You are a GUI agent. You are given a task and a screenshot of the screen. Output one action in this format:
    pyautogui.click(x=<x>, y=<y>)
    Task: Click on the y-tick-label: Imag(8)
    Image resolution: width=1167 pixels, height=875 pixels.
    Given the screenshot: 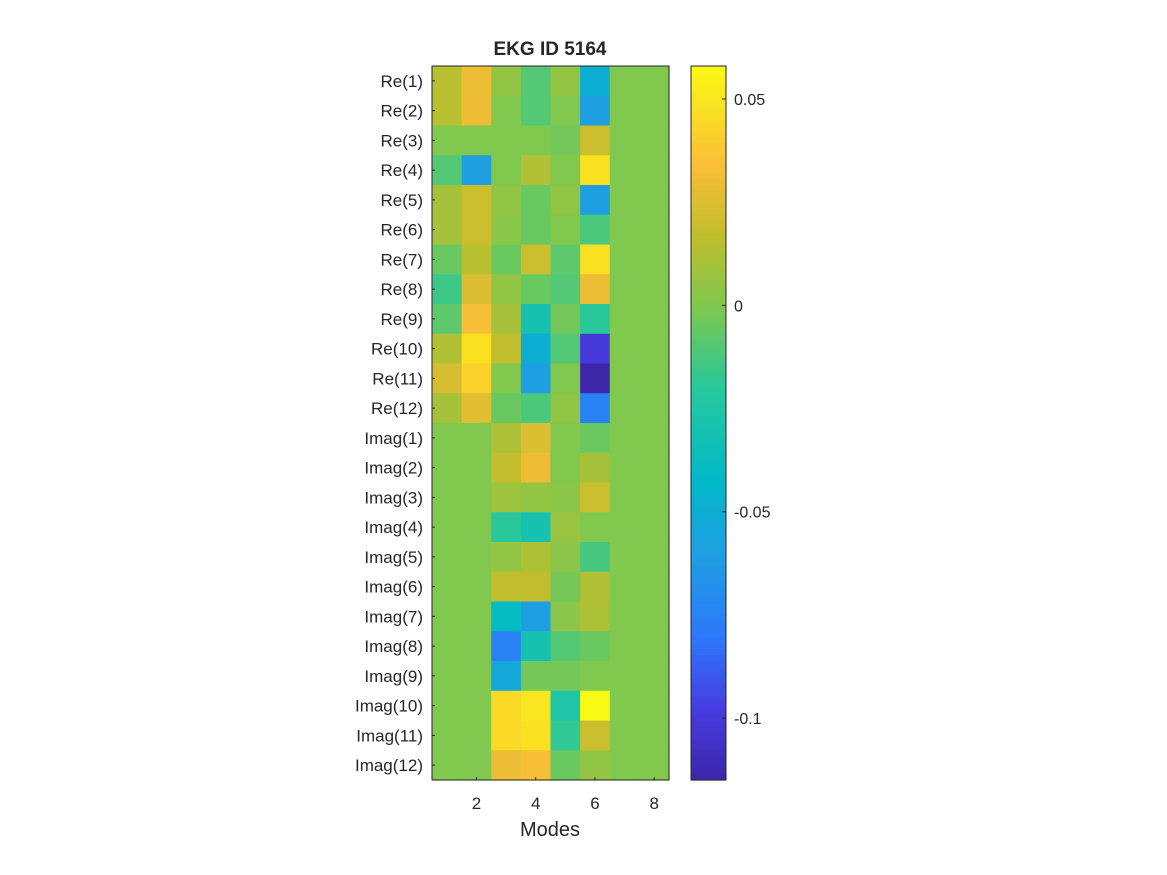 What is the action you would take?
    pyautogui.click(x=393, y=646)
    